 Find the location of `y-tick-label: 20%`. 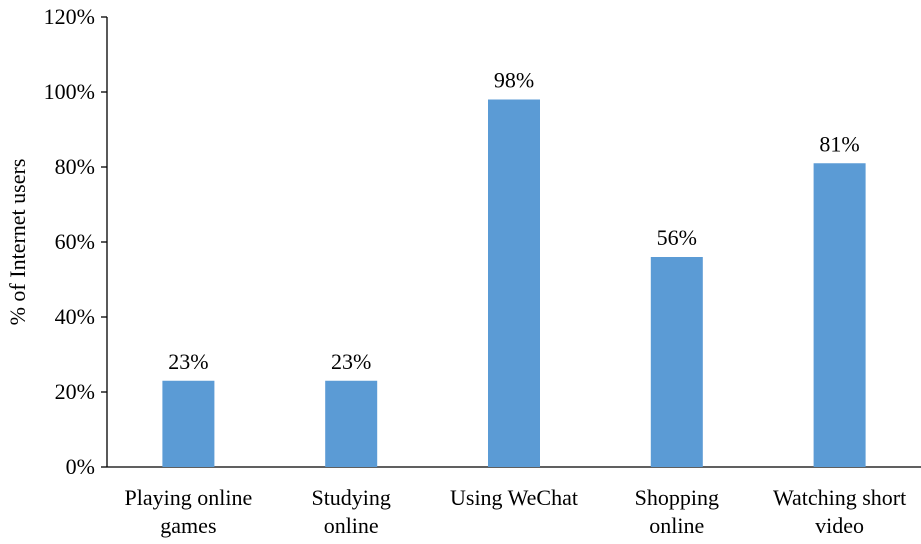

y-tick-label: 20% is located at coordinates (75, 391).